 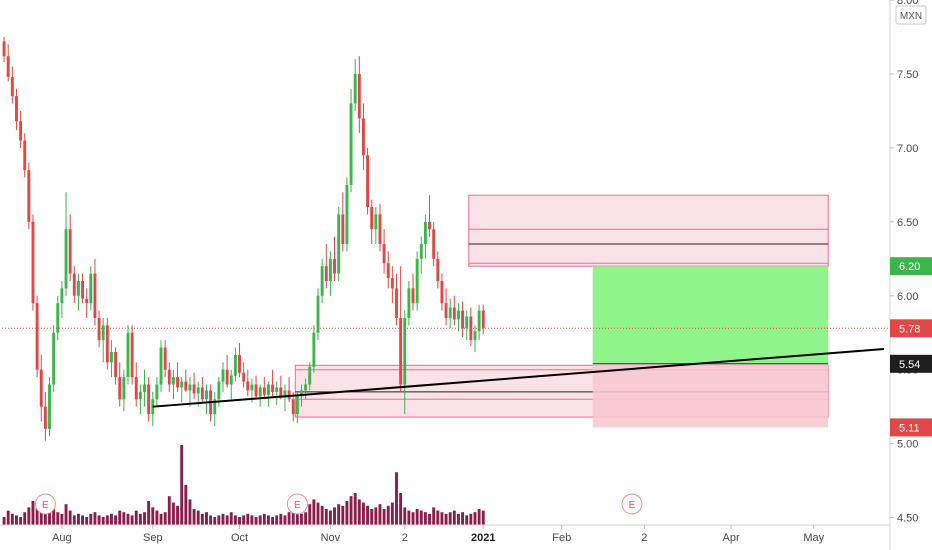 I want to click on y-tick-label: 6.50, so click(x=907, y=223).